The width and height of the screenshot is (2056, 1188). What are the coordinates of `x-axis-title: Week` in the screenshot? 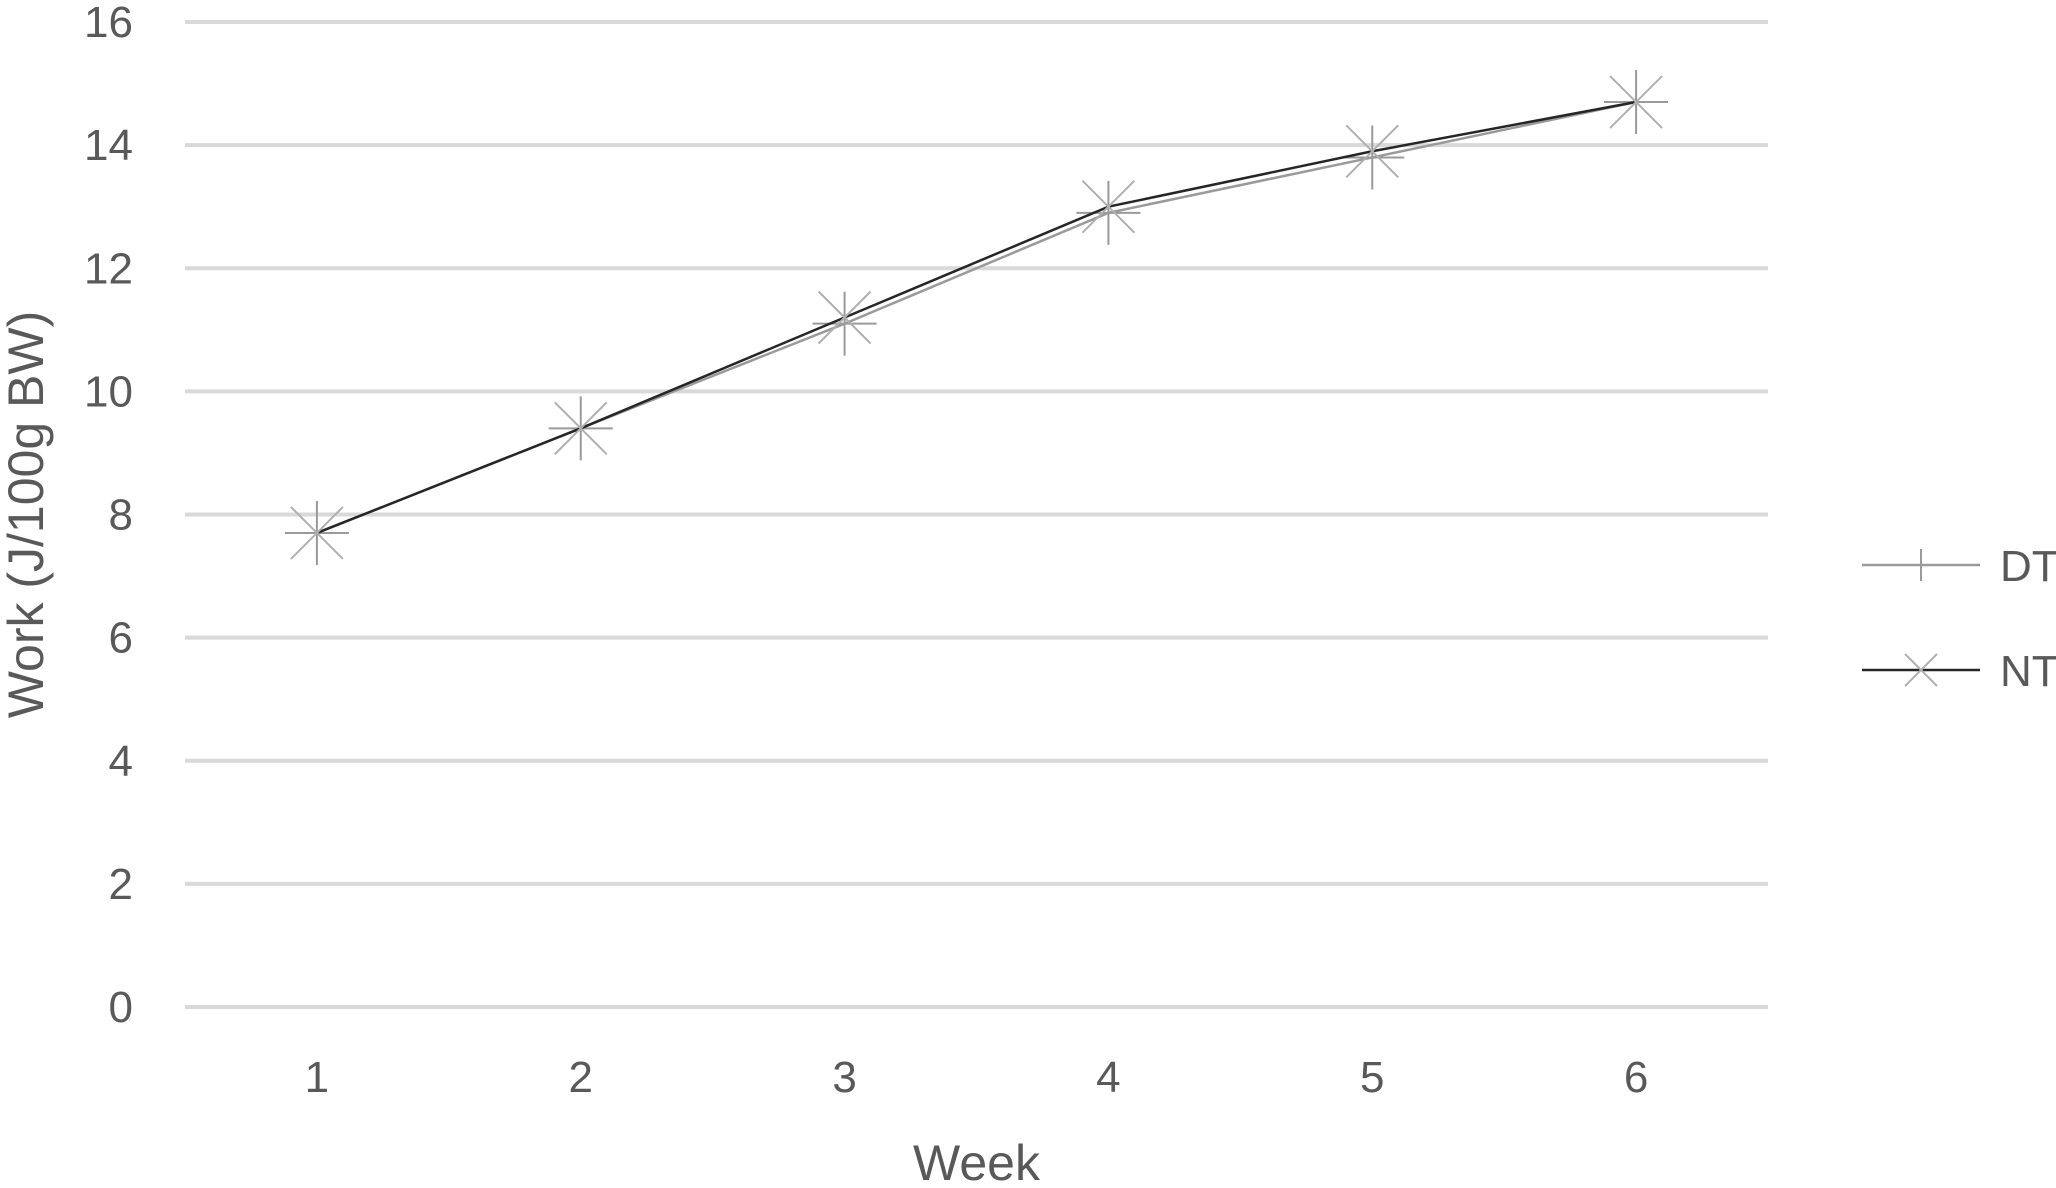 It's located at (977, 1161).